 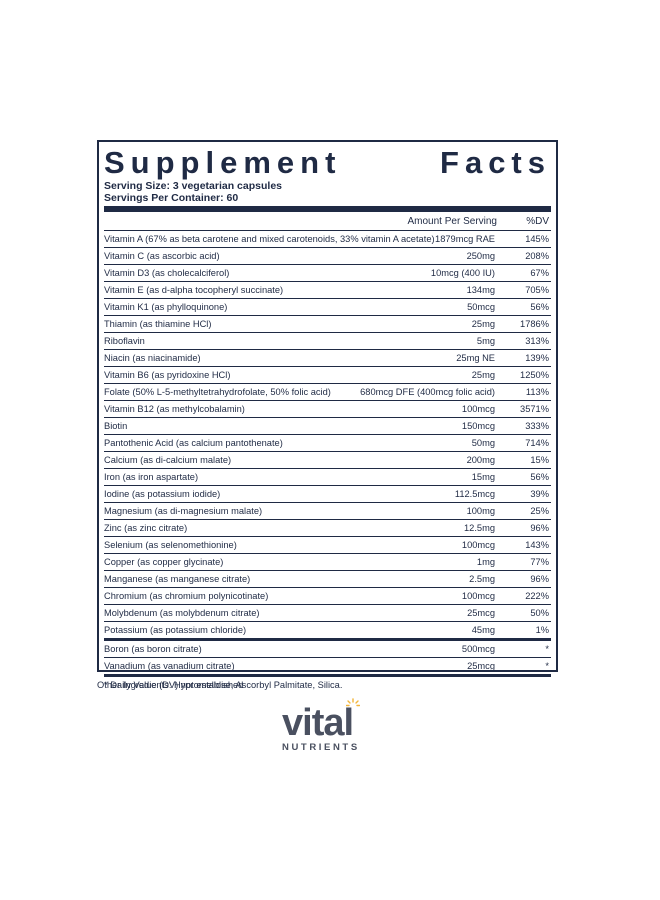 I want to click on column-header-row: Amount Per Serving %DV, so click(x=327, y=221).